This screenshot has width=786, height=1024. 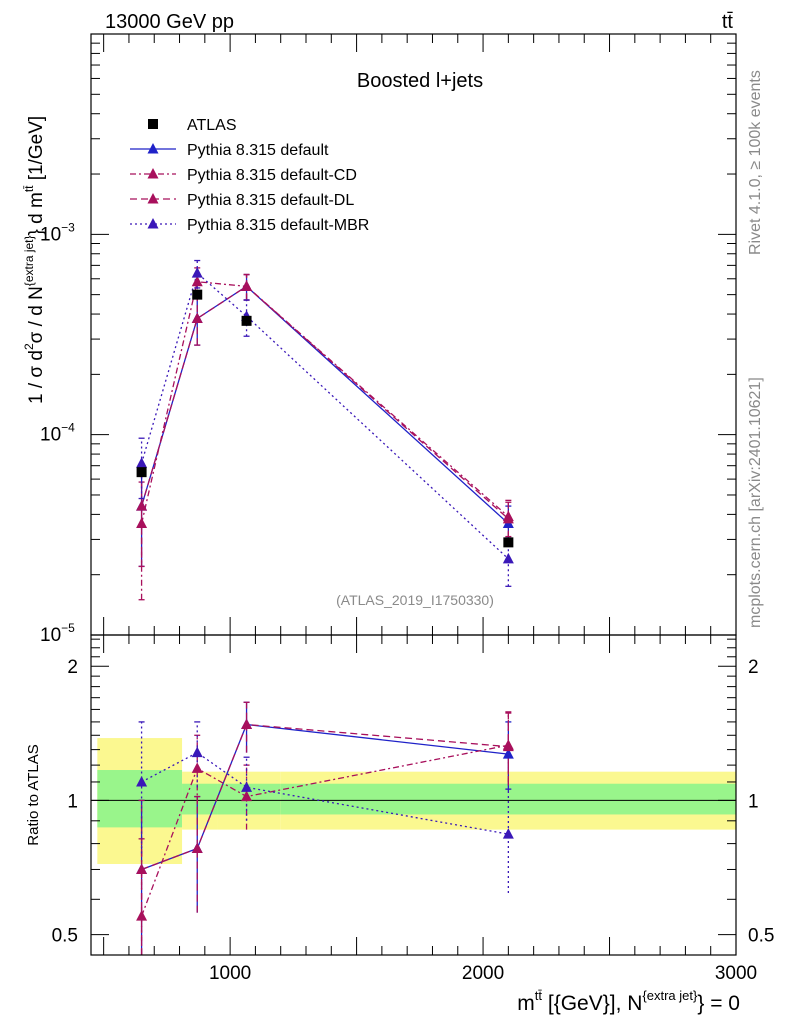 I want to click on legend-marker-atlas, so click(x=153, y=124).